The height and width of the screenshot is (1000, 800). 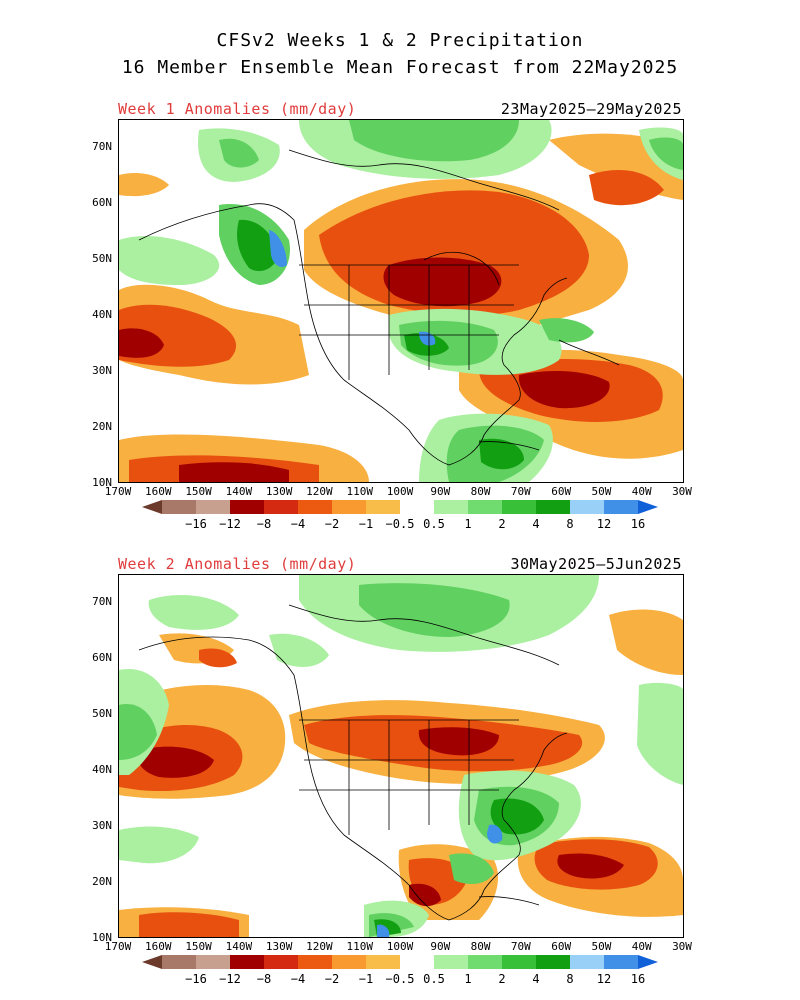 I want to click on week2-colorbar-label: −12, so click(x=230, y=979).